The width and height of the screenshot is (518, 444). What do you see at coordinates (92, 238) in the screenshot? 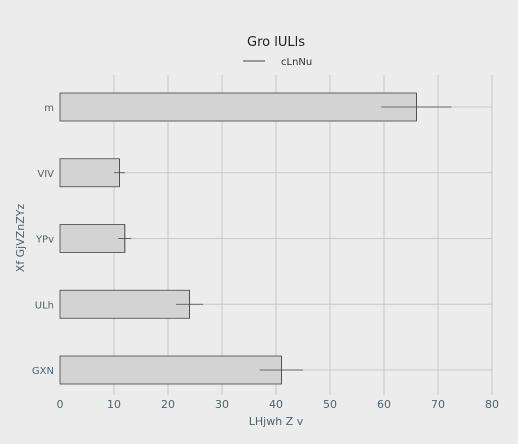
I see `bar-YPv` at bounding box center [92, 238].